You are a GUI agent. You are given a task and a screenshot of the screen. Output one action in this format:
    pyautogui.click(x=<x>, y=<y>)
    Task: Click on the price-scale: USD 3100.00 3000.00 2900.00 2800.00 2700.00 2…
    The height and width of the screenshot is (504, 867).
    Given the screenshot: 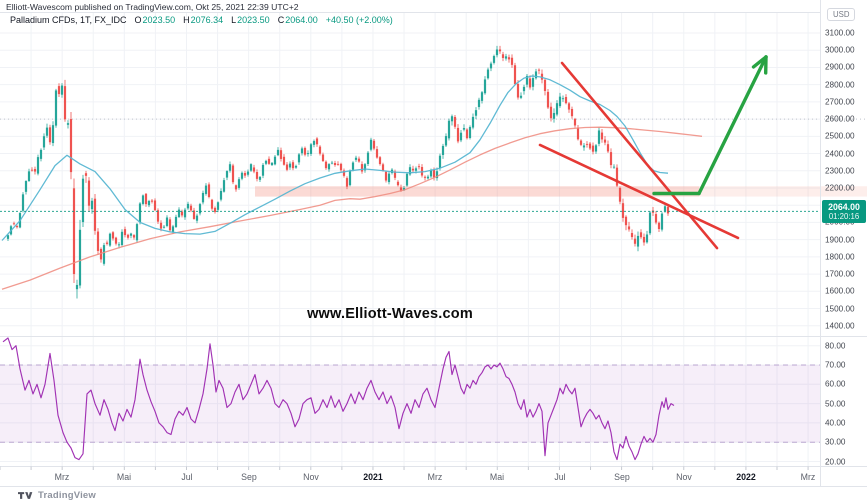 What is the action you would take?
    pyautogui.click(x=844, y=243)
    